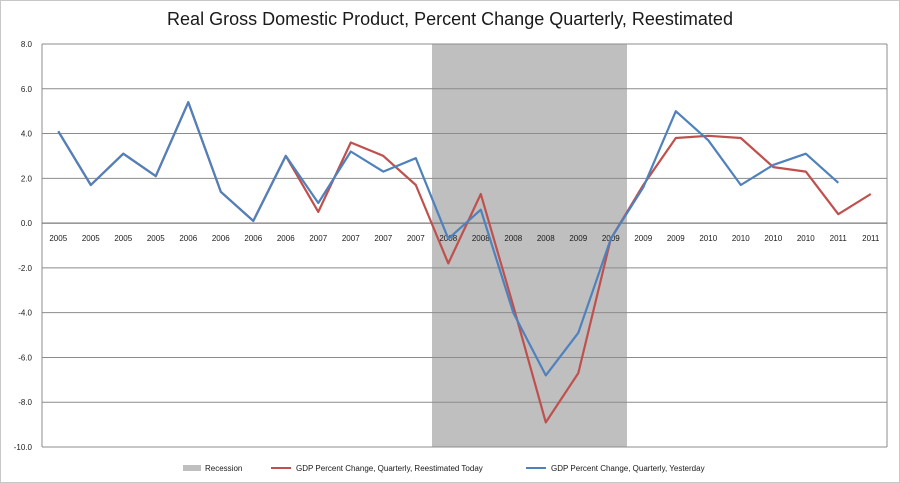 Image resolution: width=900 pixels, height=483 pixels. Describe the element at coordinates (23, 447) in the screenshot. I see `y-tick-label: -10.0` at that location.